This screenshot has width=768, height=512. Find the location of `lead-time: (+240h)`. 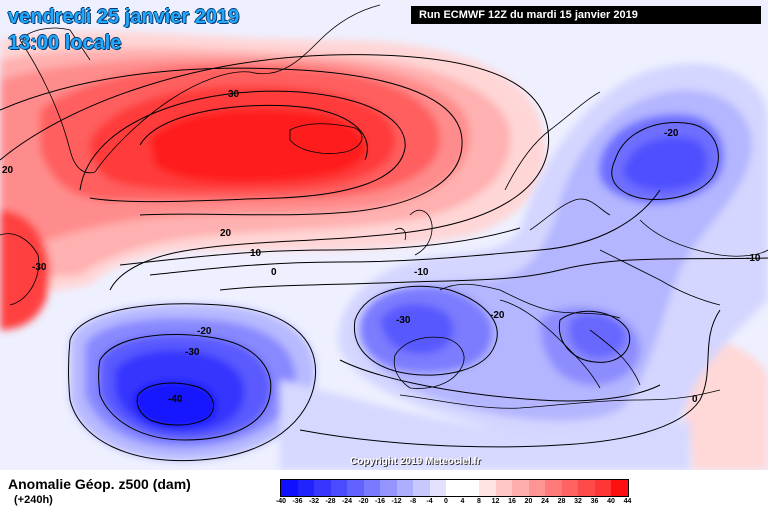

lead-time: (+240h) is located at coordinates (33, 500).